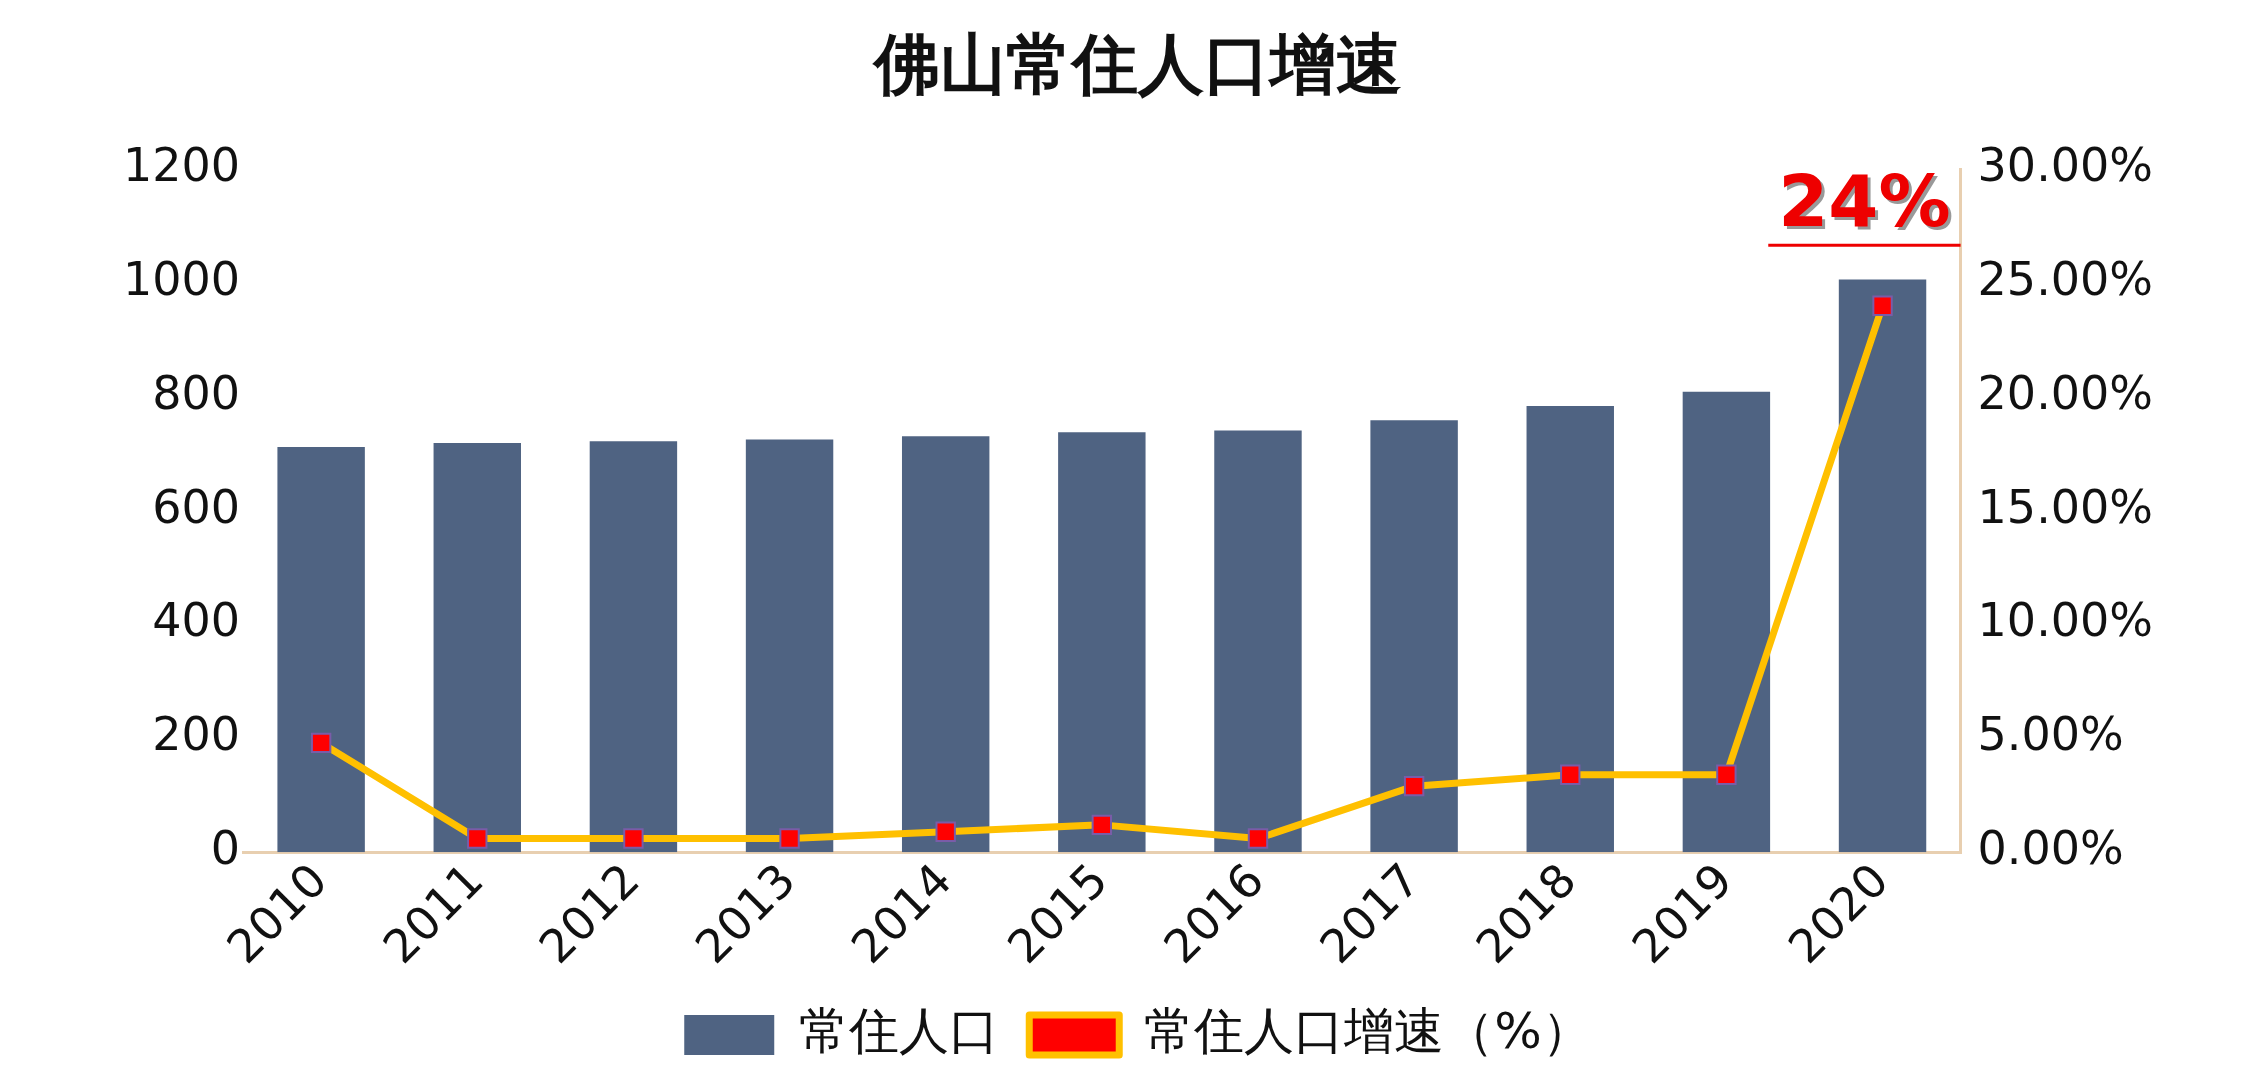 Image resolution: width=2246 pixels, height=1080 pixels. What do you see at coordinates (1368, 1030) in the screenshot?
I see `legend-label: 常住人口增速（%）` at bounding box center [1368, 1030].